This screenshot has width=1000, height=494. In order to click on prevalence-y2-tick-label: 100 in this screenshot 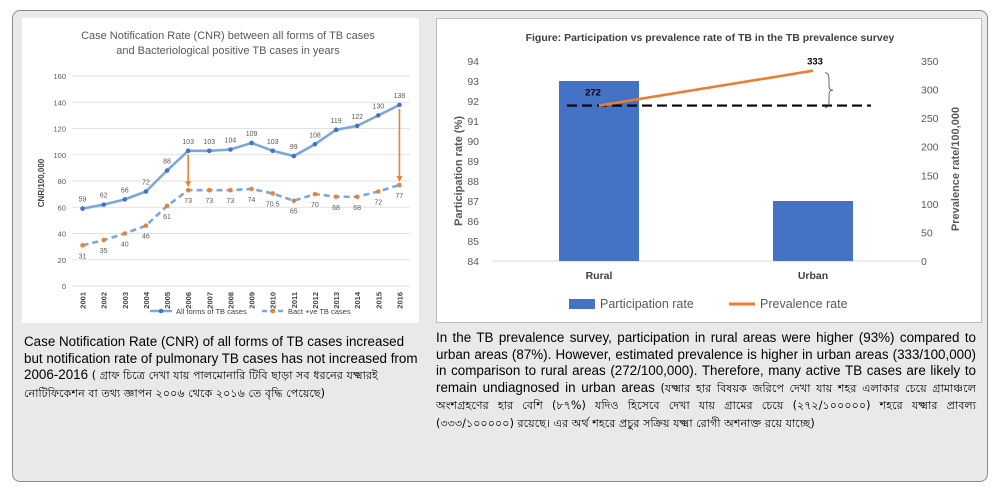, I will do `click(930, 205)`.